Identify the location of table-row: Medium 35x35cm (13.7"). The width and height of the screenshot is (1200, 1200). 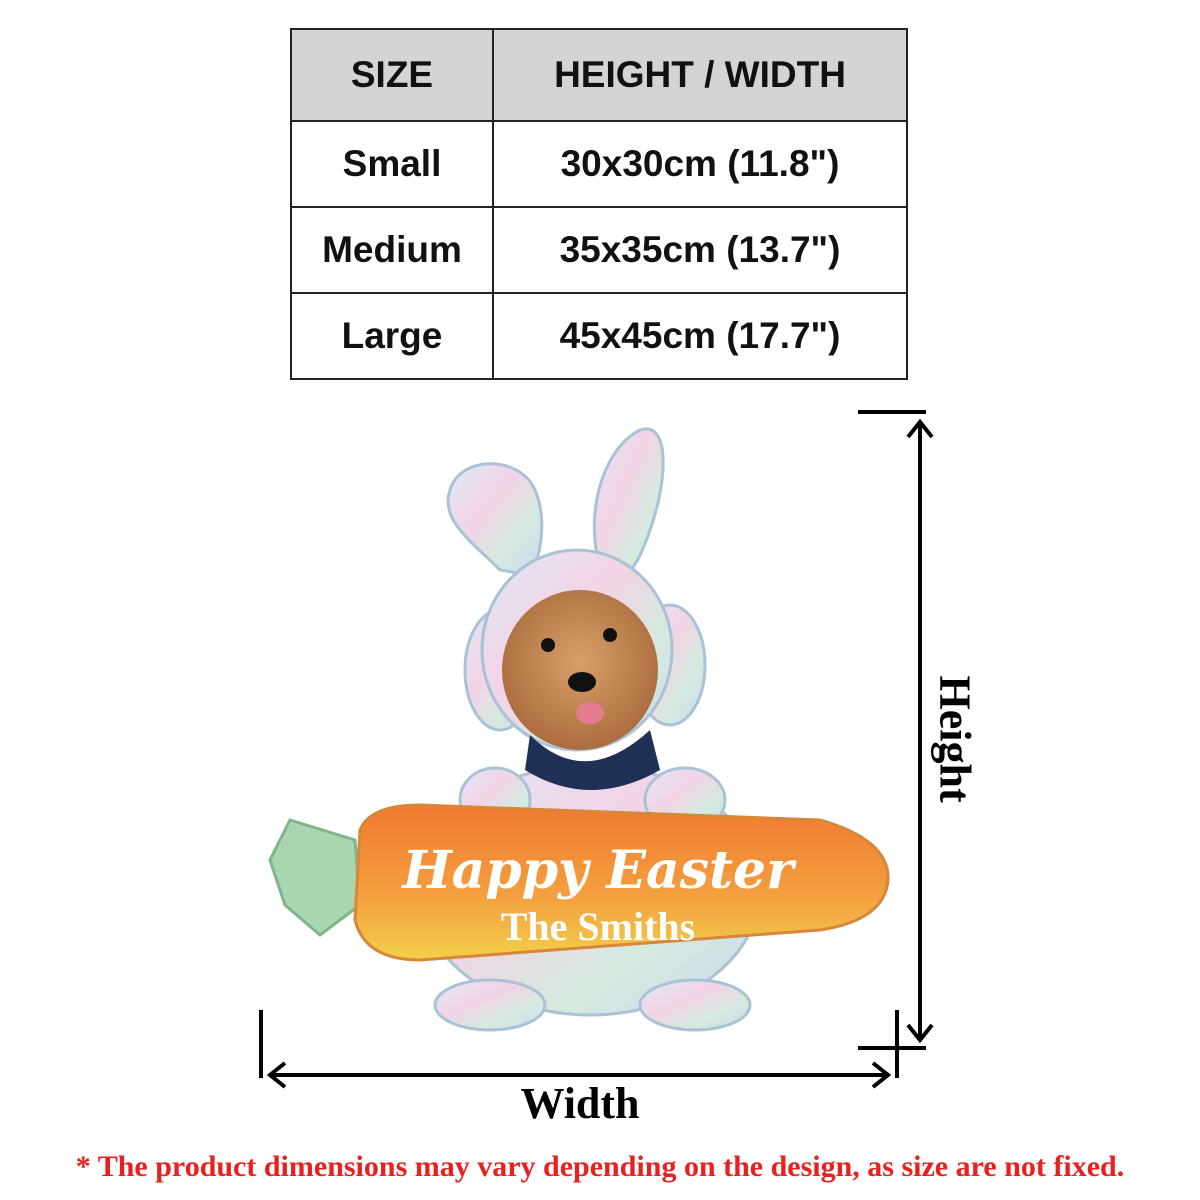
(599, 250).